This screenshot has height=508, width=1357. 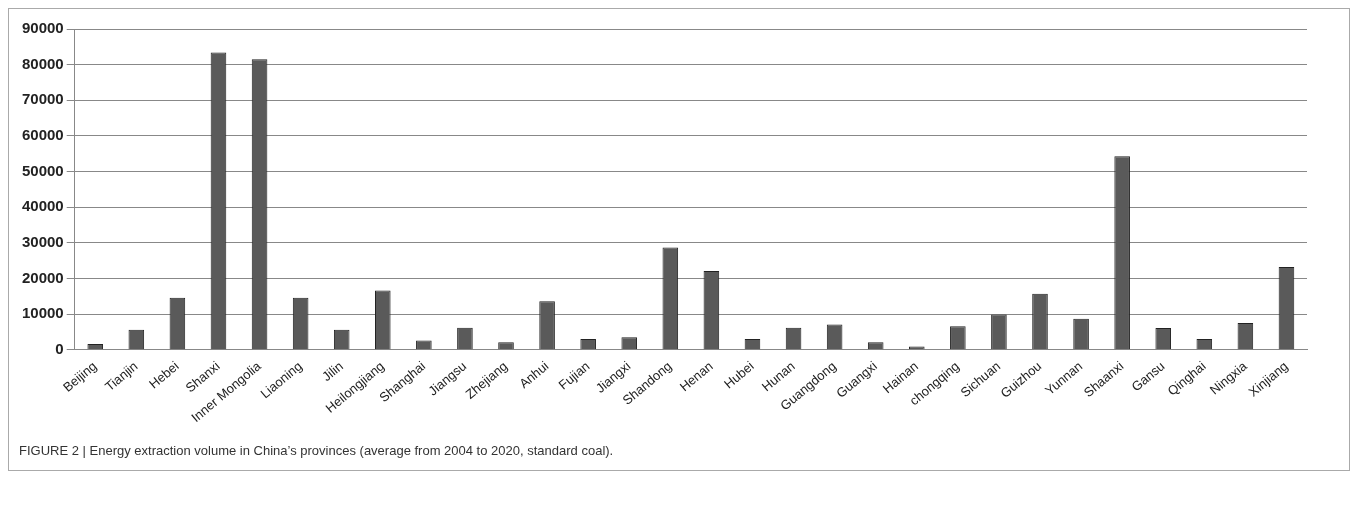 What do you see at coordinates (316, 451) in the screenshot?
I see `caption: FIGURE 2 | Energy extraction volume in China’s provinces (average from 2004 to 2020, standard coal).` at bounding box center [316, 451].